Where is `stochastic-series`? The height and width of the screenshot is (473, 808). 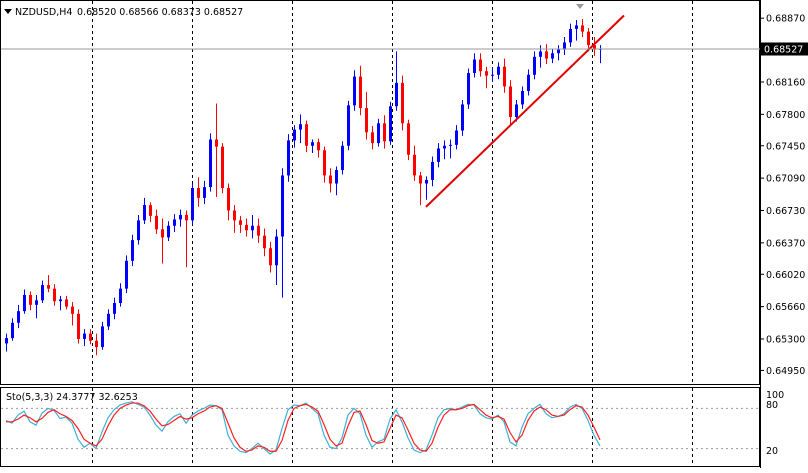 stochastic-series is located at coordinates (380, 428).